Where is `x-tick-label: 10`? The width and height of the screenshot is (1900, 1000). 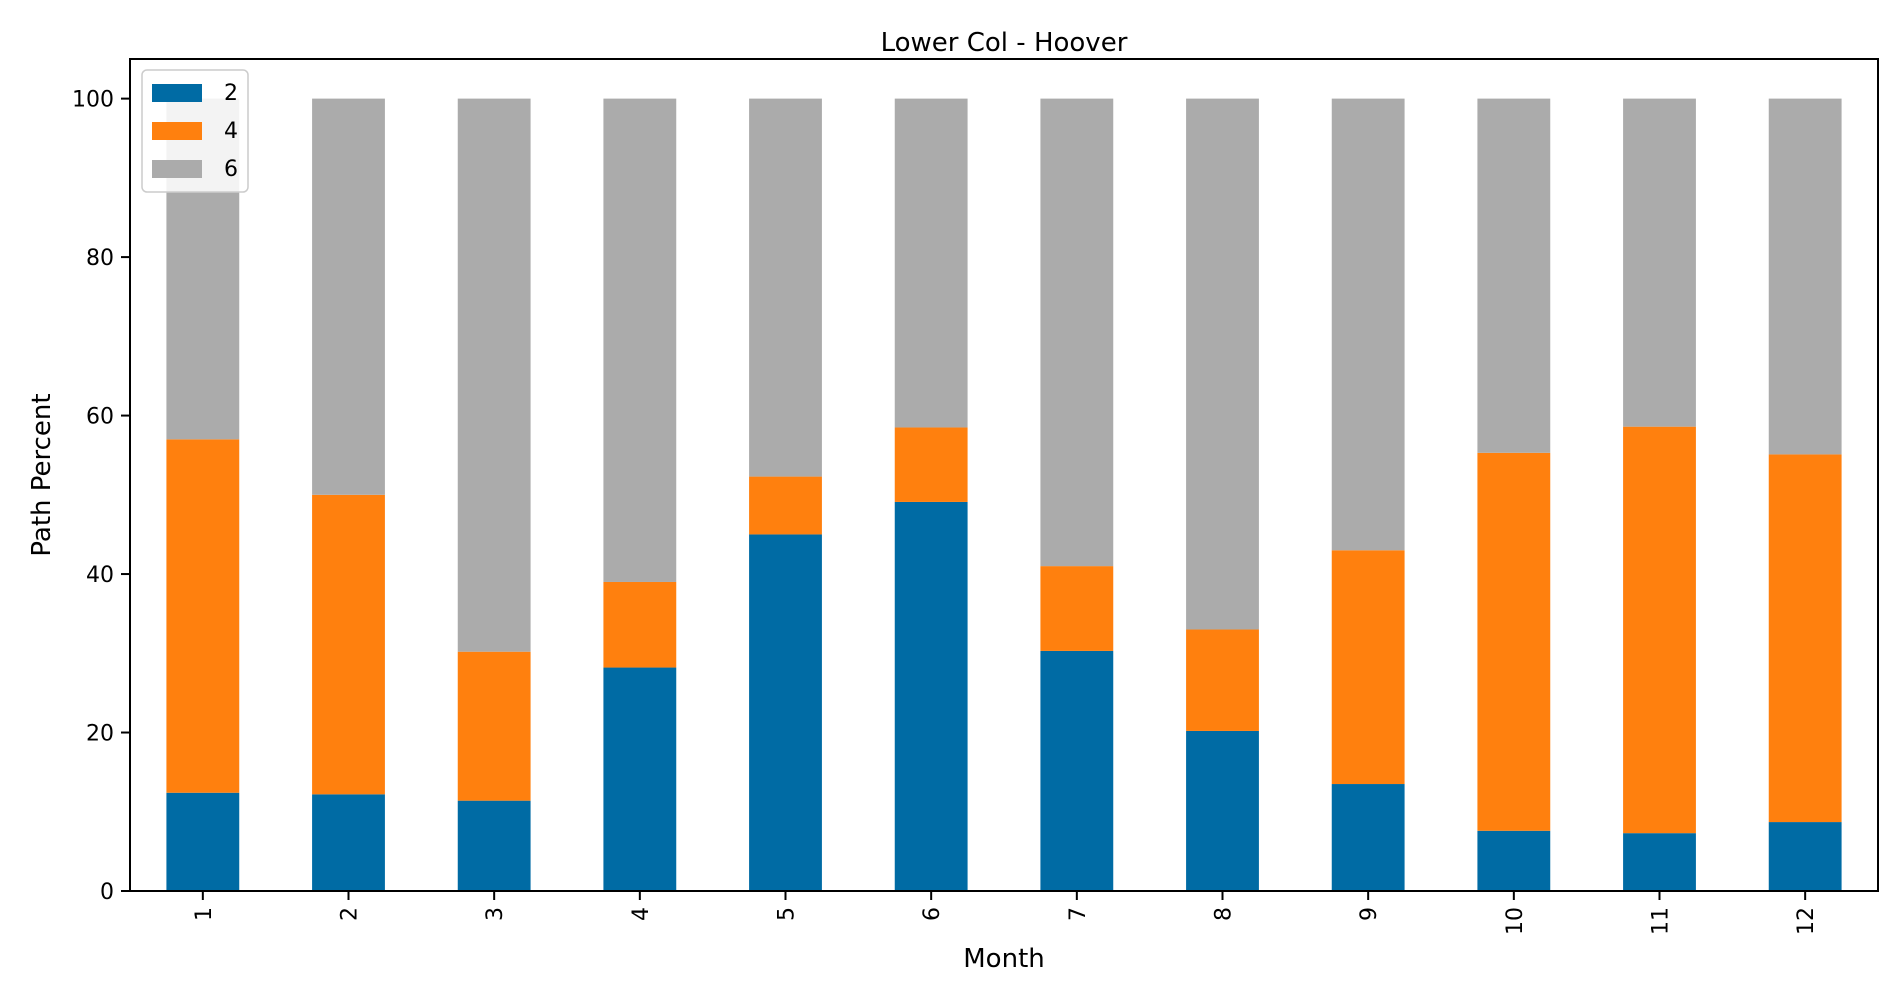 x-tick-label: 10 is located at coordinates (1515, 921).